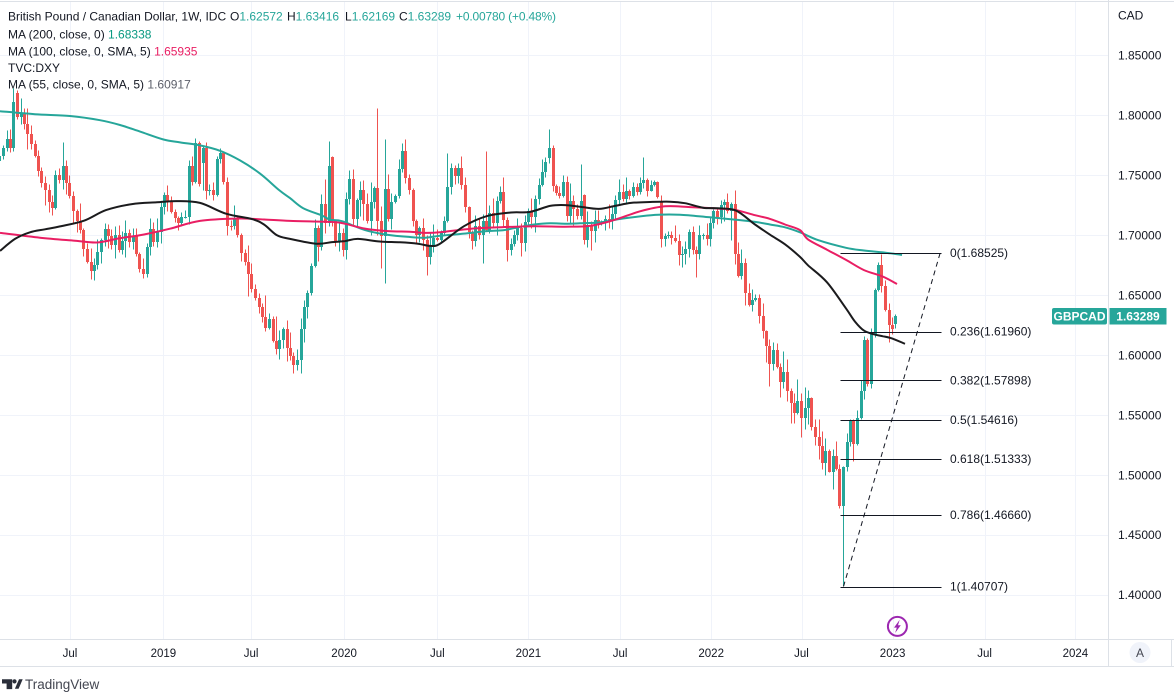 Image resolution: width=1174 pixels, height=698 pixels. Describe the element at coordinates (1138, 317) in the screenshot. I see `svg-text: 1.63289` at that location.